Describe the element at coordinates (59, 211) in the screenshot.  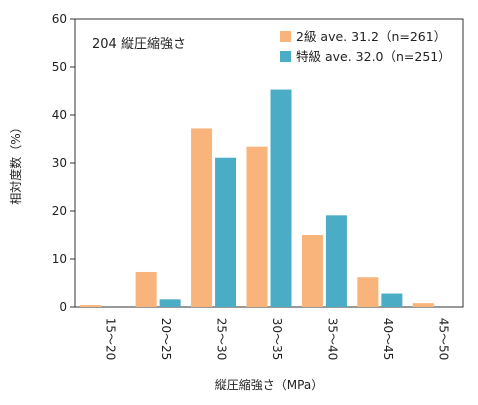
I see `y-tick-label: 20` at that location.